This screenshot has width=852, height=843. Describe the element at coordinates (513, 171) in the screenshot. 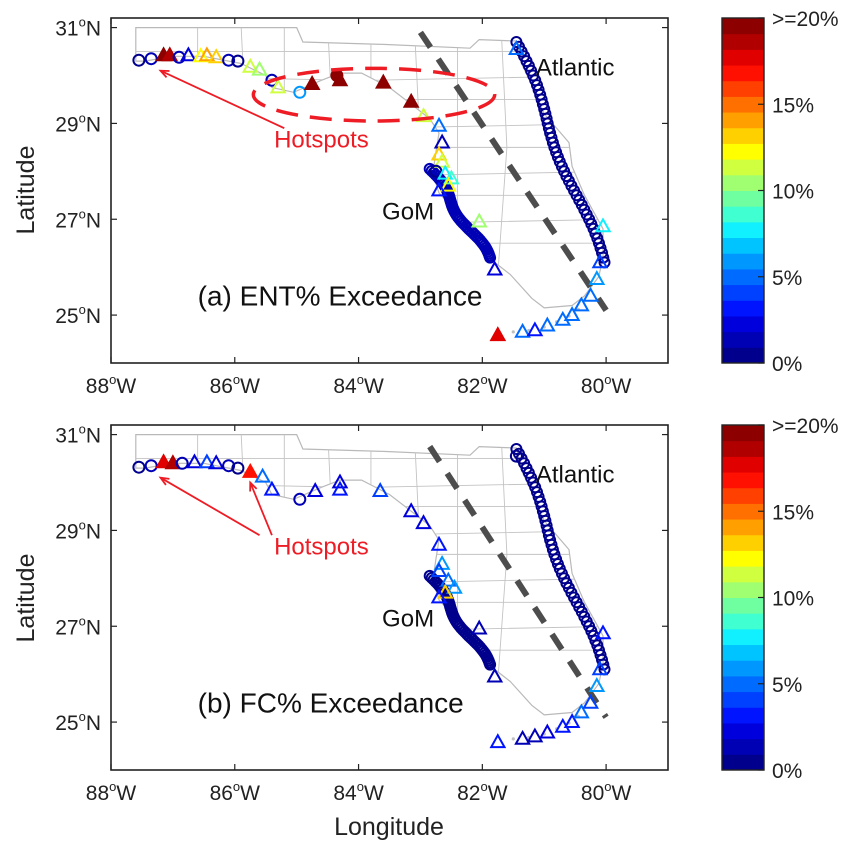

I see `region-divider-dashed-line` at that location.